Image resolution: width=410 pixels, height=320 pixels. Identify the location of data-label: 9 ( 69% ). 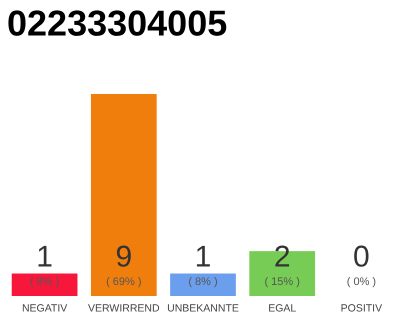
(124, 264).